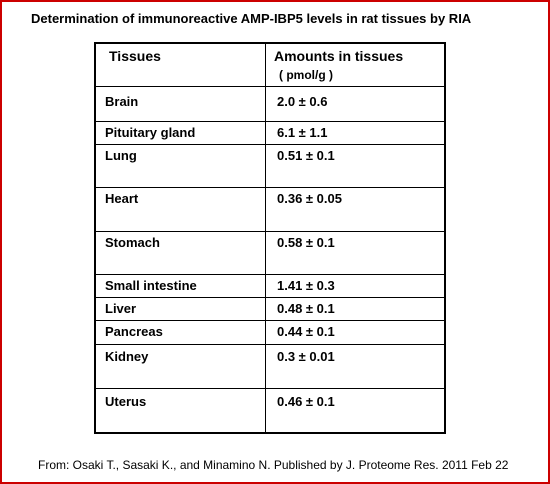 Image resolution: width=550 pixels, height=484 pixels. I want to click on header-unit: ( pmol/g ), so click(306, 75).